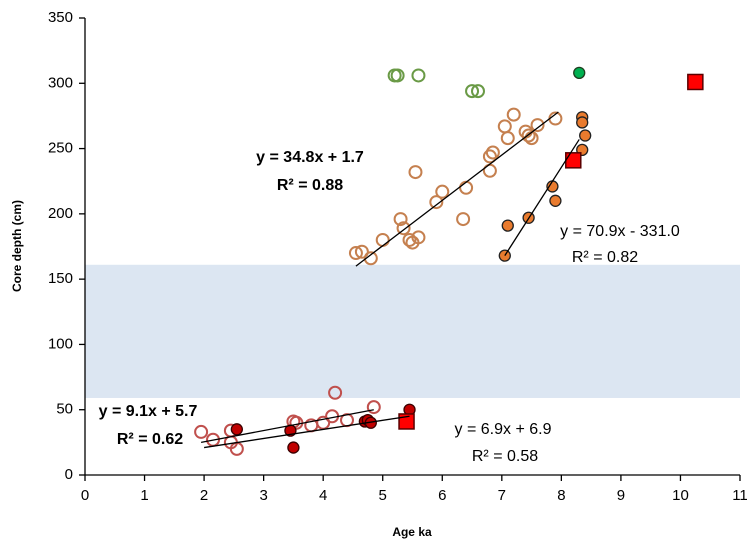 The image size is (754, 551). Describe the element at coordinates (442, 495) in the screenshot. I see `x-tick-label: 6` at that location.